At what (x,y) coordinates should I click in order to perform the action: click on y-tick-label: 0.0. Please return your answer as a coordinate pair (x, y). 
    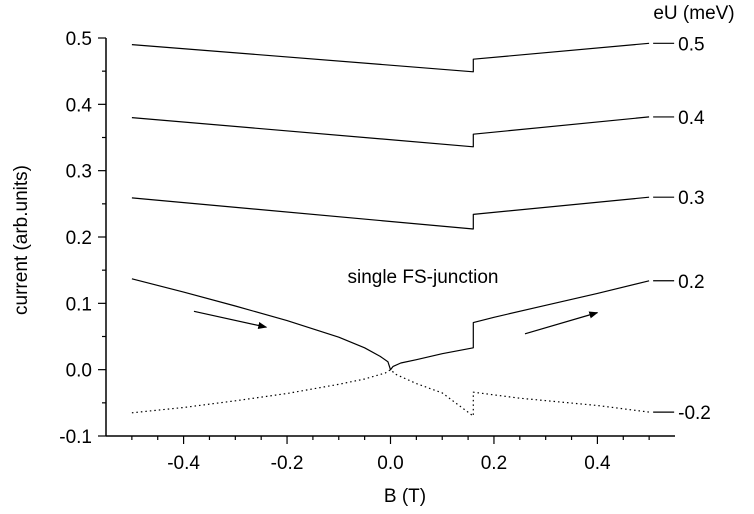
    Looking at the image, I should click on (79, 371).